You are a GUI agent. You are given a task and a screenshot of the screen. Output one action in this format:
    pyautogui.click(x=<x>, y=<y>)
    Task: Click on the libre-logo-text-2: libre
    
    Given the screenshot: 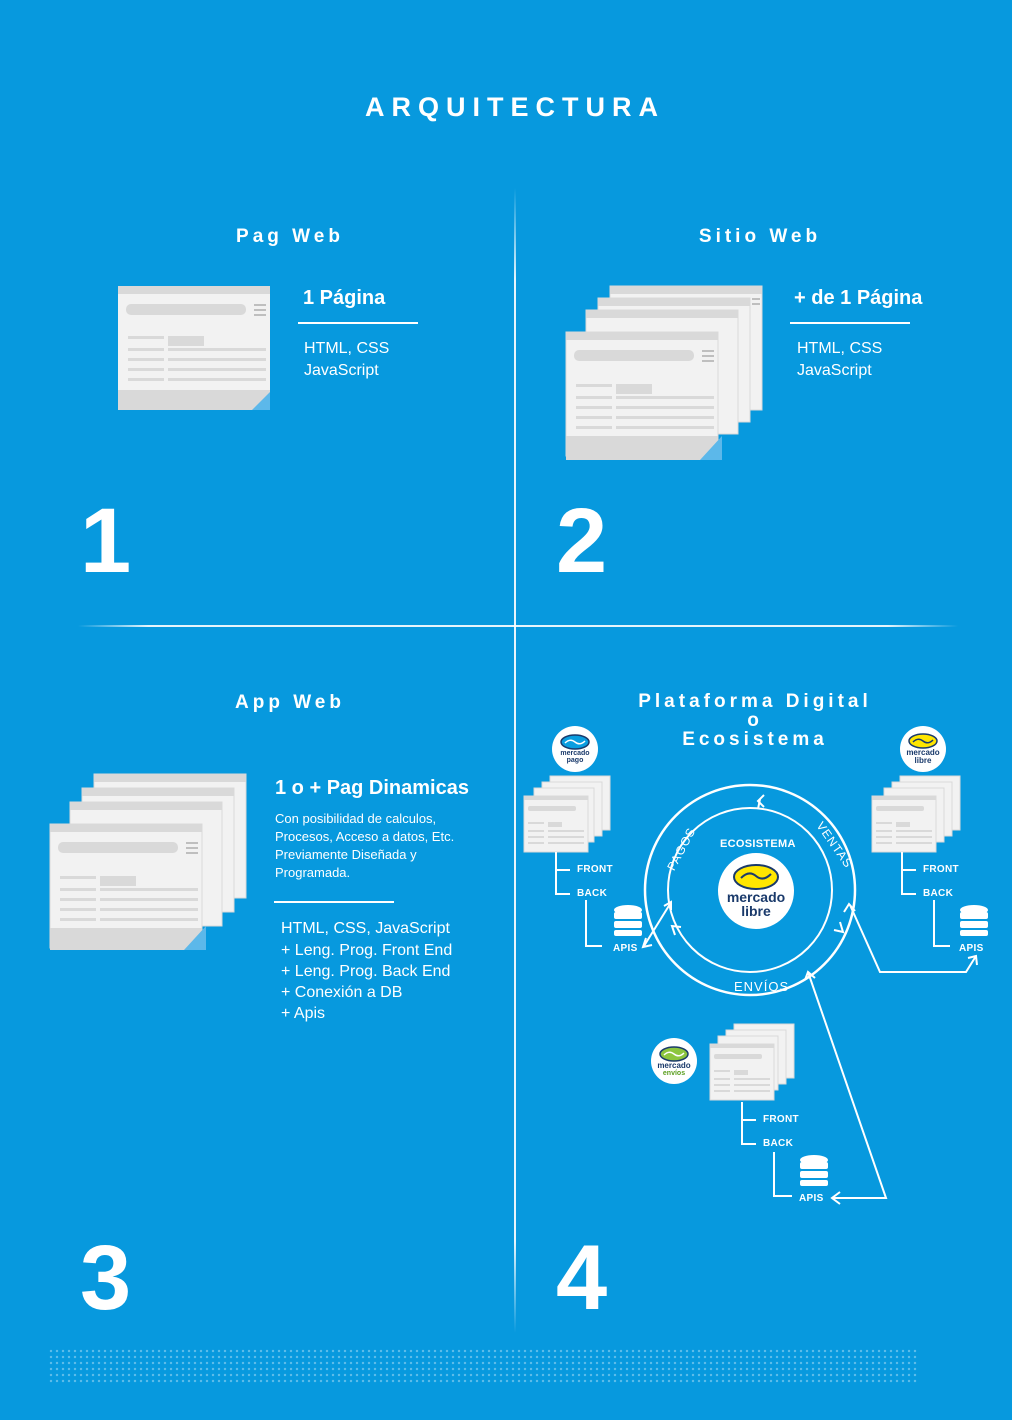 What is the action you would take?
    pyautogui.click(x=923, y=760)
    